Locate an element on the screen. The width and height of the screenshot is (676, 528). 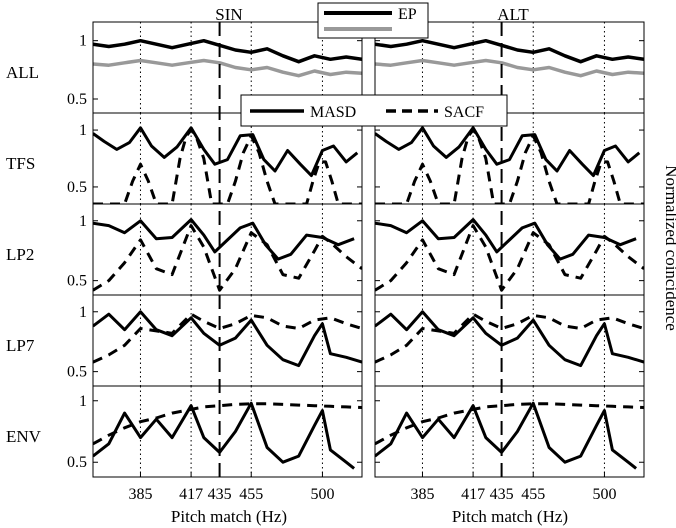
panel-alt-all is located at coordinates (509, 67).